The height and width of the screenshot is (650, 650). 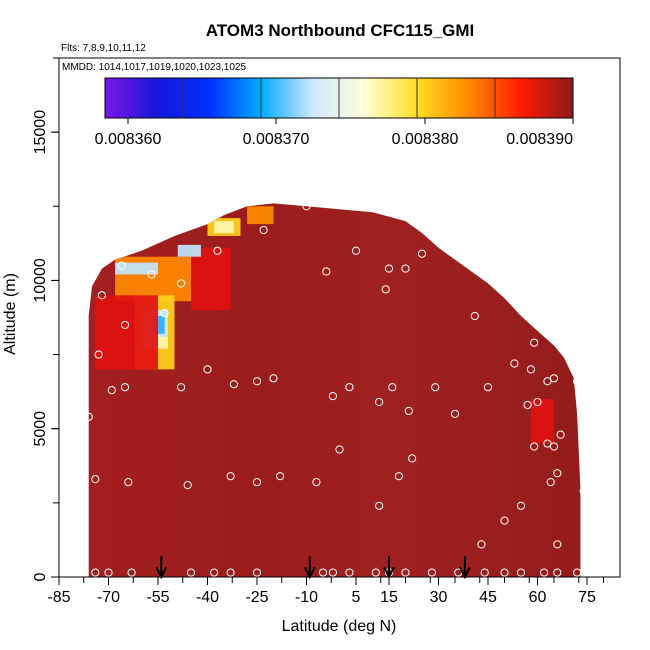 What do you see at coordinates (157, 597) in the screenshot?
I see `x-tick-label: -55` at bounding box center [157, 597].